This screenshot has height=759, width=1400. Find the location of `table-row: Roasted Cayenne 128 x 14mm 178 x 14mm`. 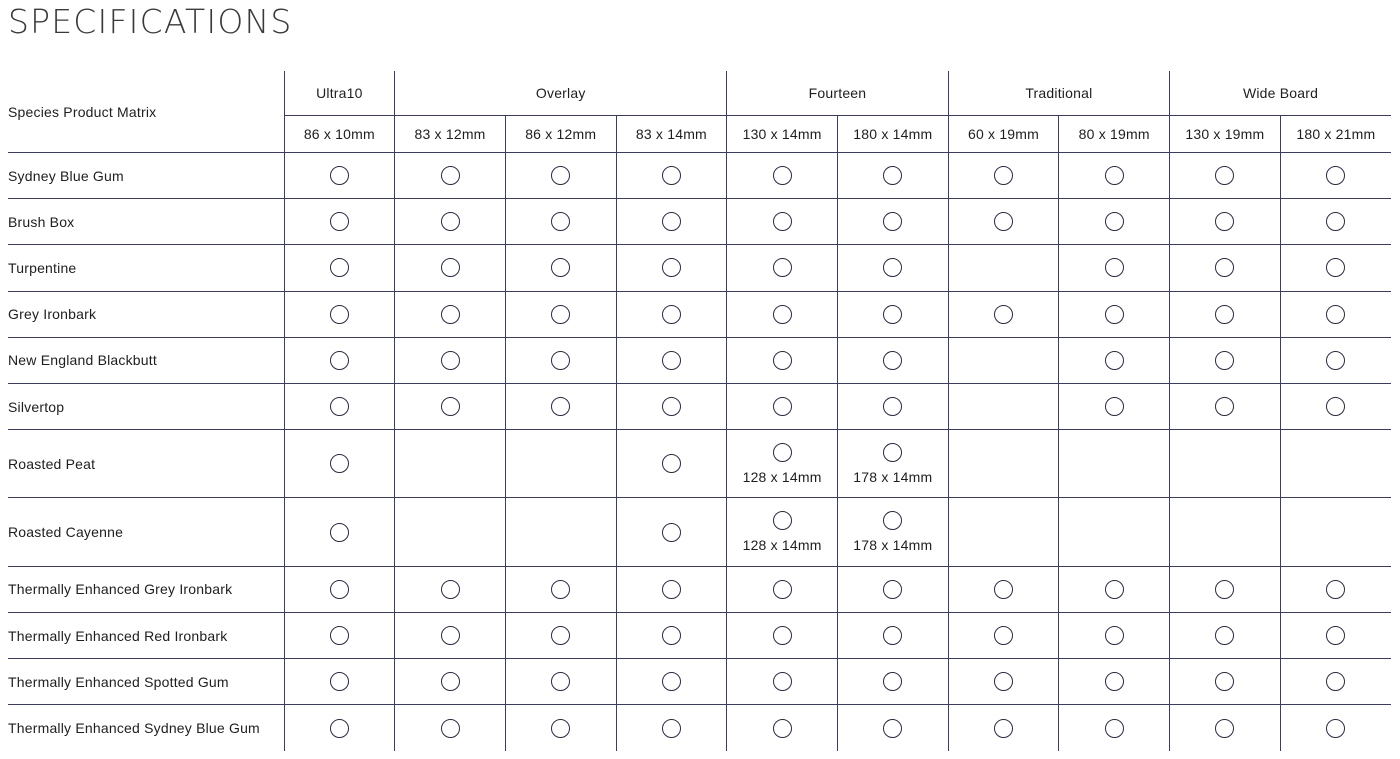

table-row: Roasted Cayenne 128 x 14mm 178 x 14mm is located at coordinates (699, 532).